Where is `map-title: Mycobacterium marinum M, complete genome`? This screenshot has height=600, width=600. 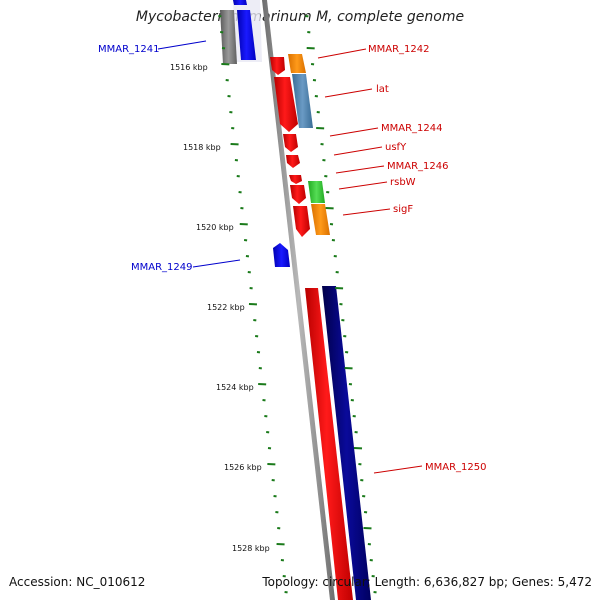
map-title: Mycobacterium marinum M, complete genome is located at coordinates (300, 17).